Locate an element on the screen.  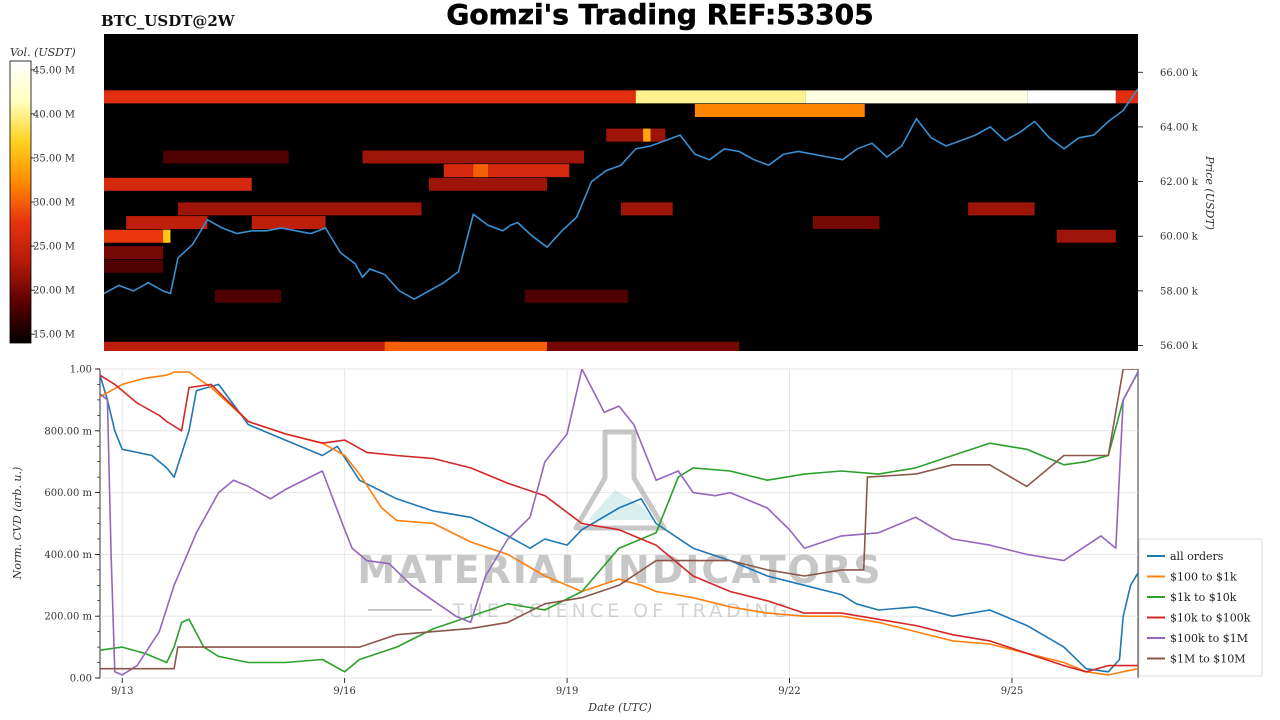
watermark-line2: THE SCIENCE OF TRADING is located at coordinates (622, 611).